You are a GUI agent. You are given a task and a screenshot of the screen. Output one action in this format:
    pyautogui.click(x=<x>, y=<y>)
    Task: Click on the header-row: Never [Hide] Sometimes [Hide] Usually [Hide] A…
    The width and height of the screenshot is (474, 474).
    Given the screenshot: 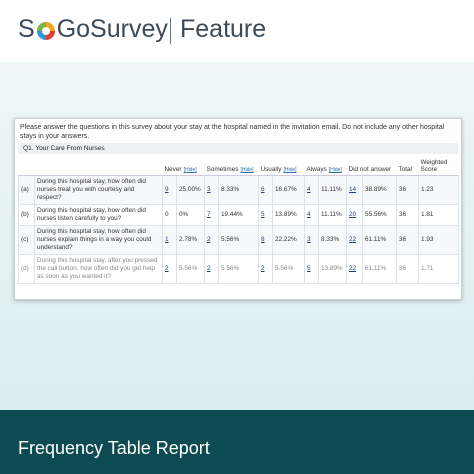 What is the action you would take?
    pyautogui.click(x=238, y=166)
    